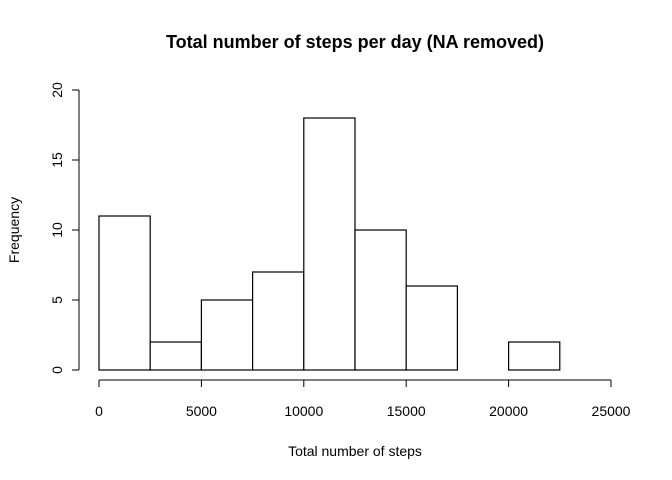 This screenshot has height=480, width=672. I want to click on y-axis-label: Frequency, so click(14, 230).